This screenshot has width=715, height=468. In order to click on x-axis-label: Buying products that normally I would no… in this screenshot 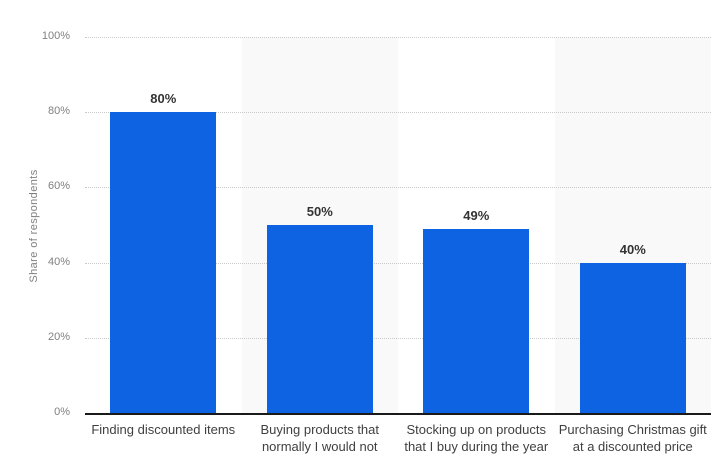, I will do `click(320, 438)`.